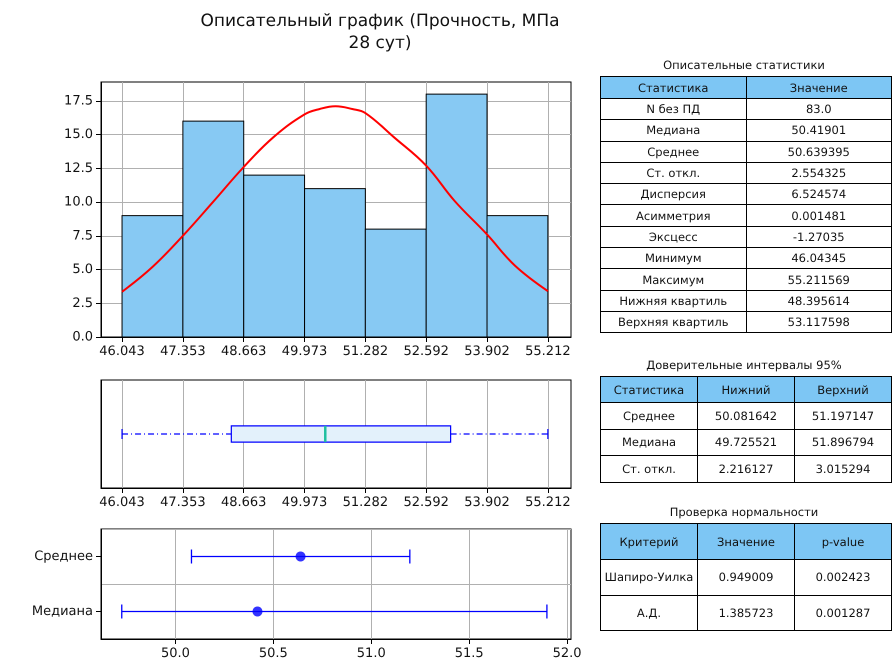 The image size is (892, 662). Describe the element at coordinates (673, 301) in the screenshot. I see `category-label: Нижняя квартиль` at that location.